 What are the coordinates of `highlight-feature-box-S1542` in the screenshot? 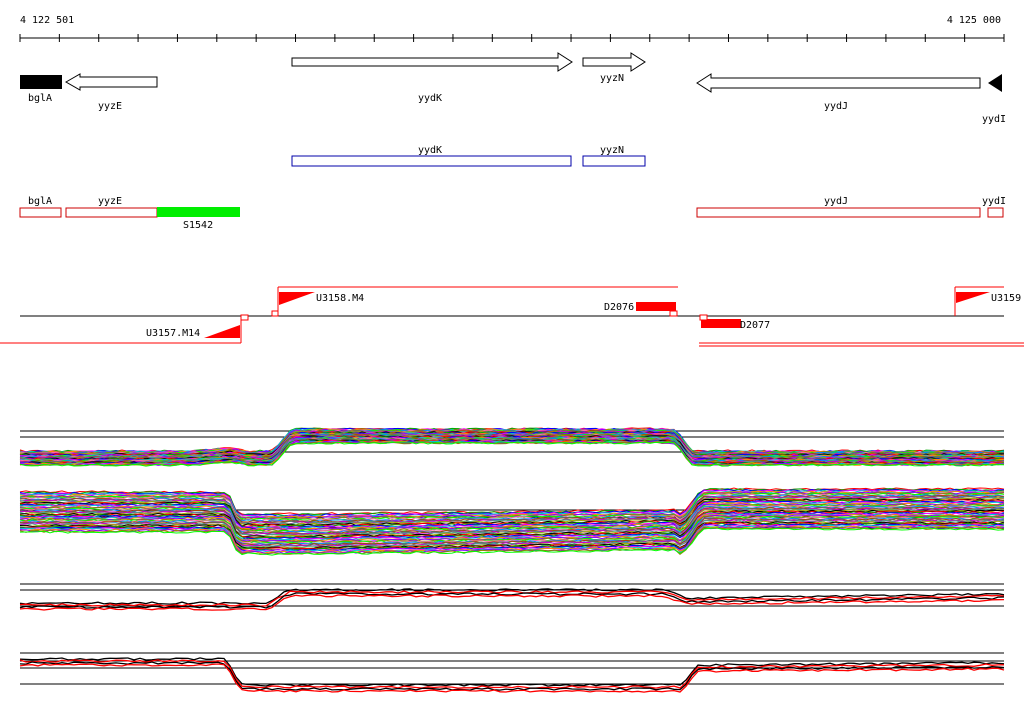 It's located at (198, 212).